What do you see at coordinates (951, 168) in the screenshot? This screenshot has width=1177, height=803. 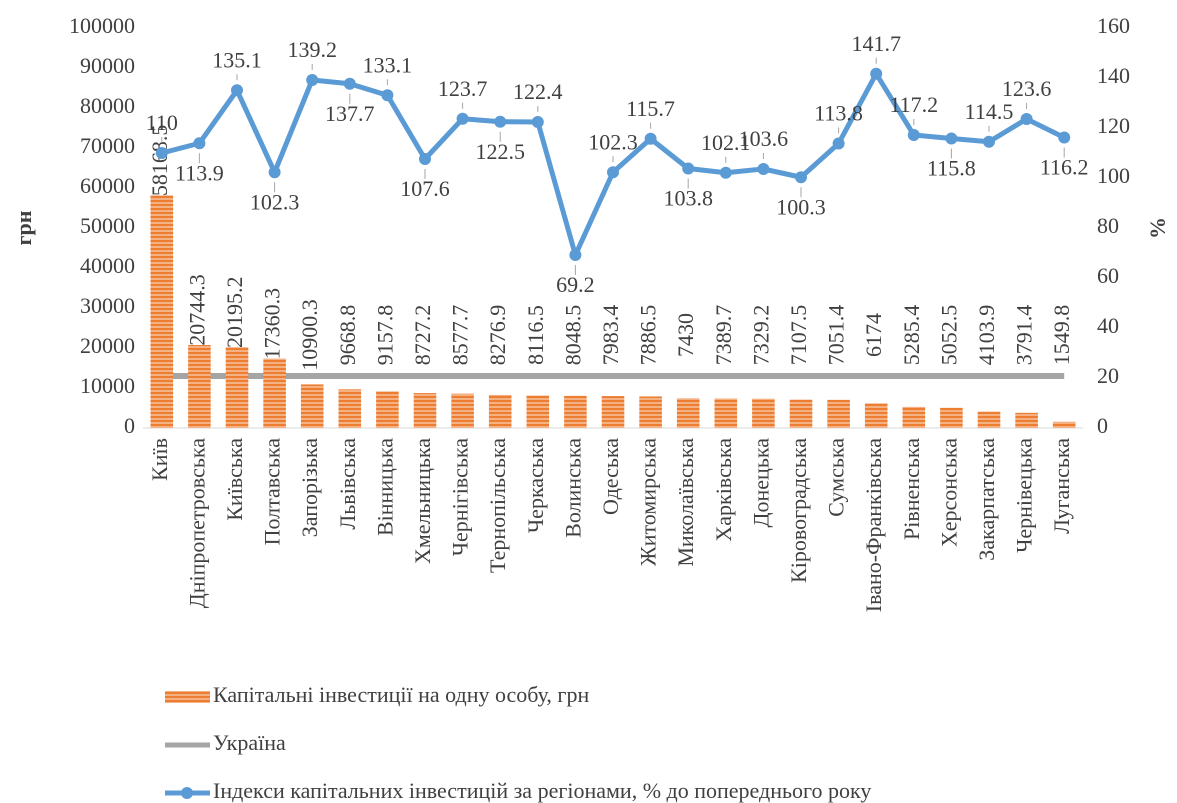 I see `data-label: 115.8` at bounding box center [951, 168].